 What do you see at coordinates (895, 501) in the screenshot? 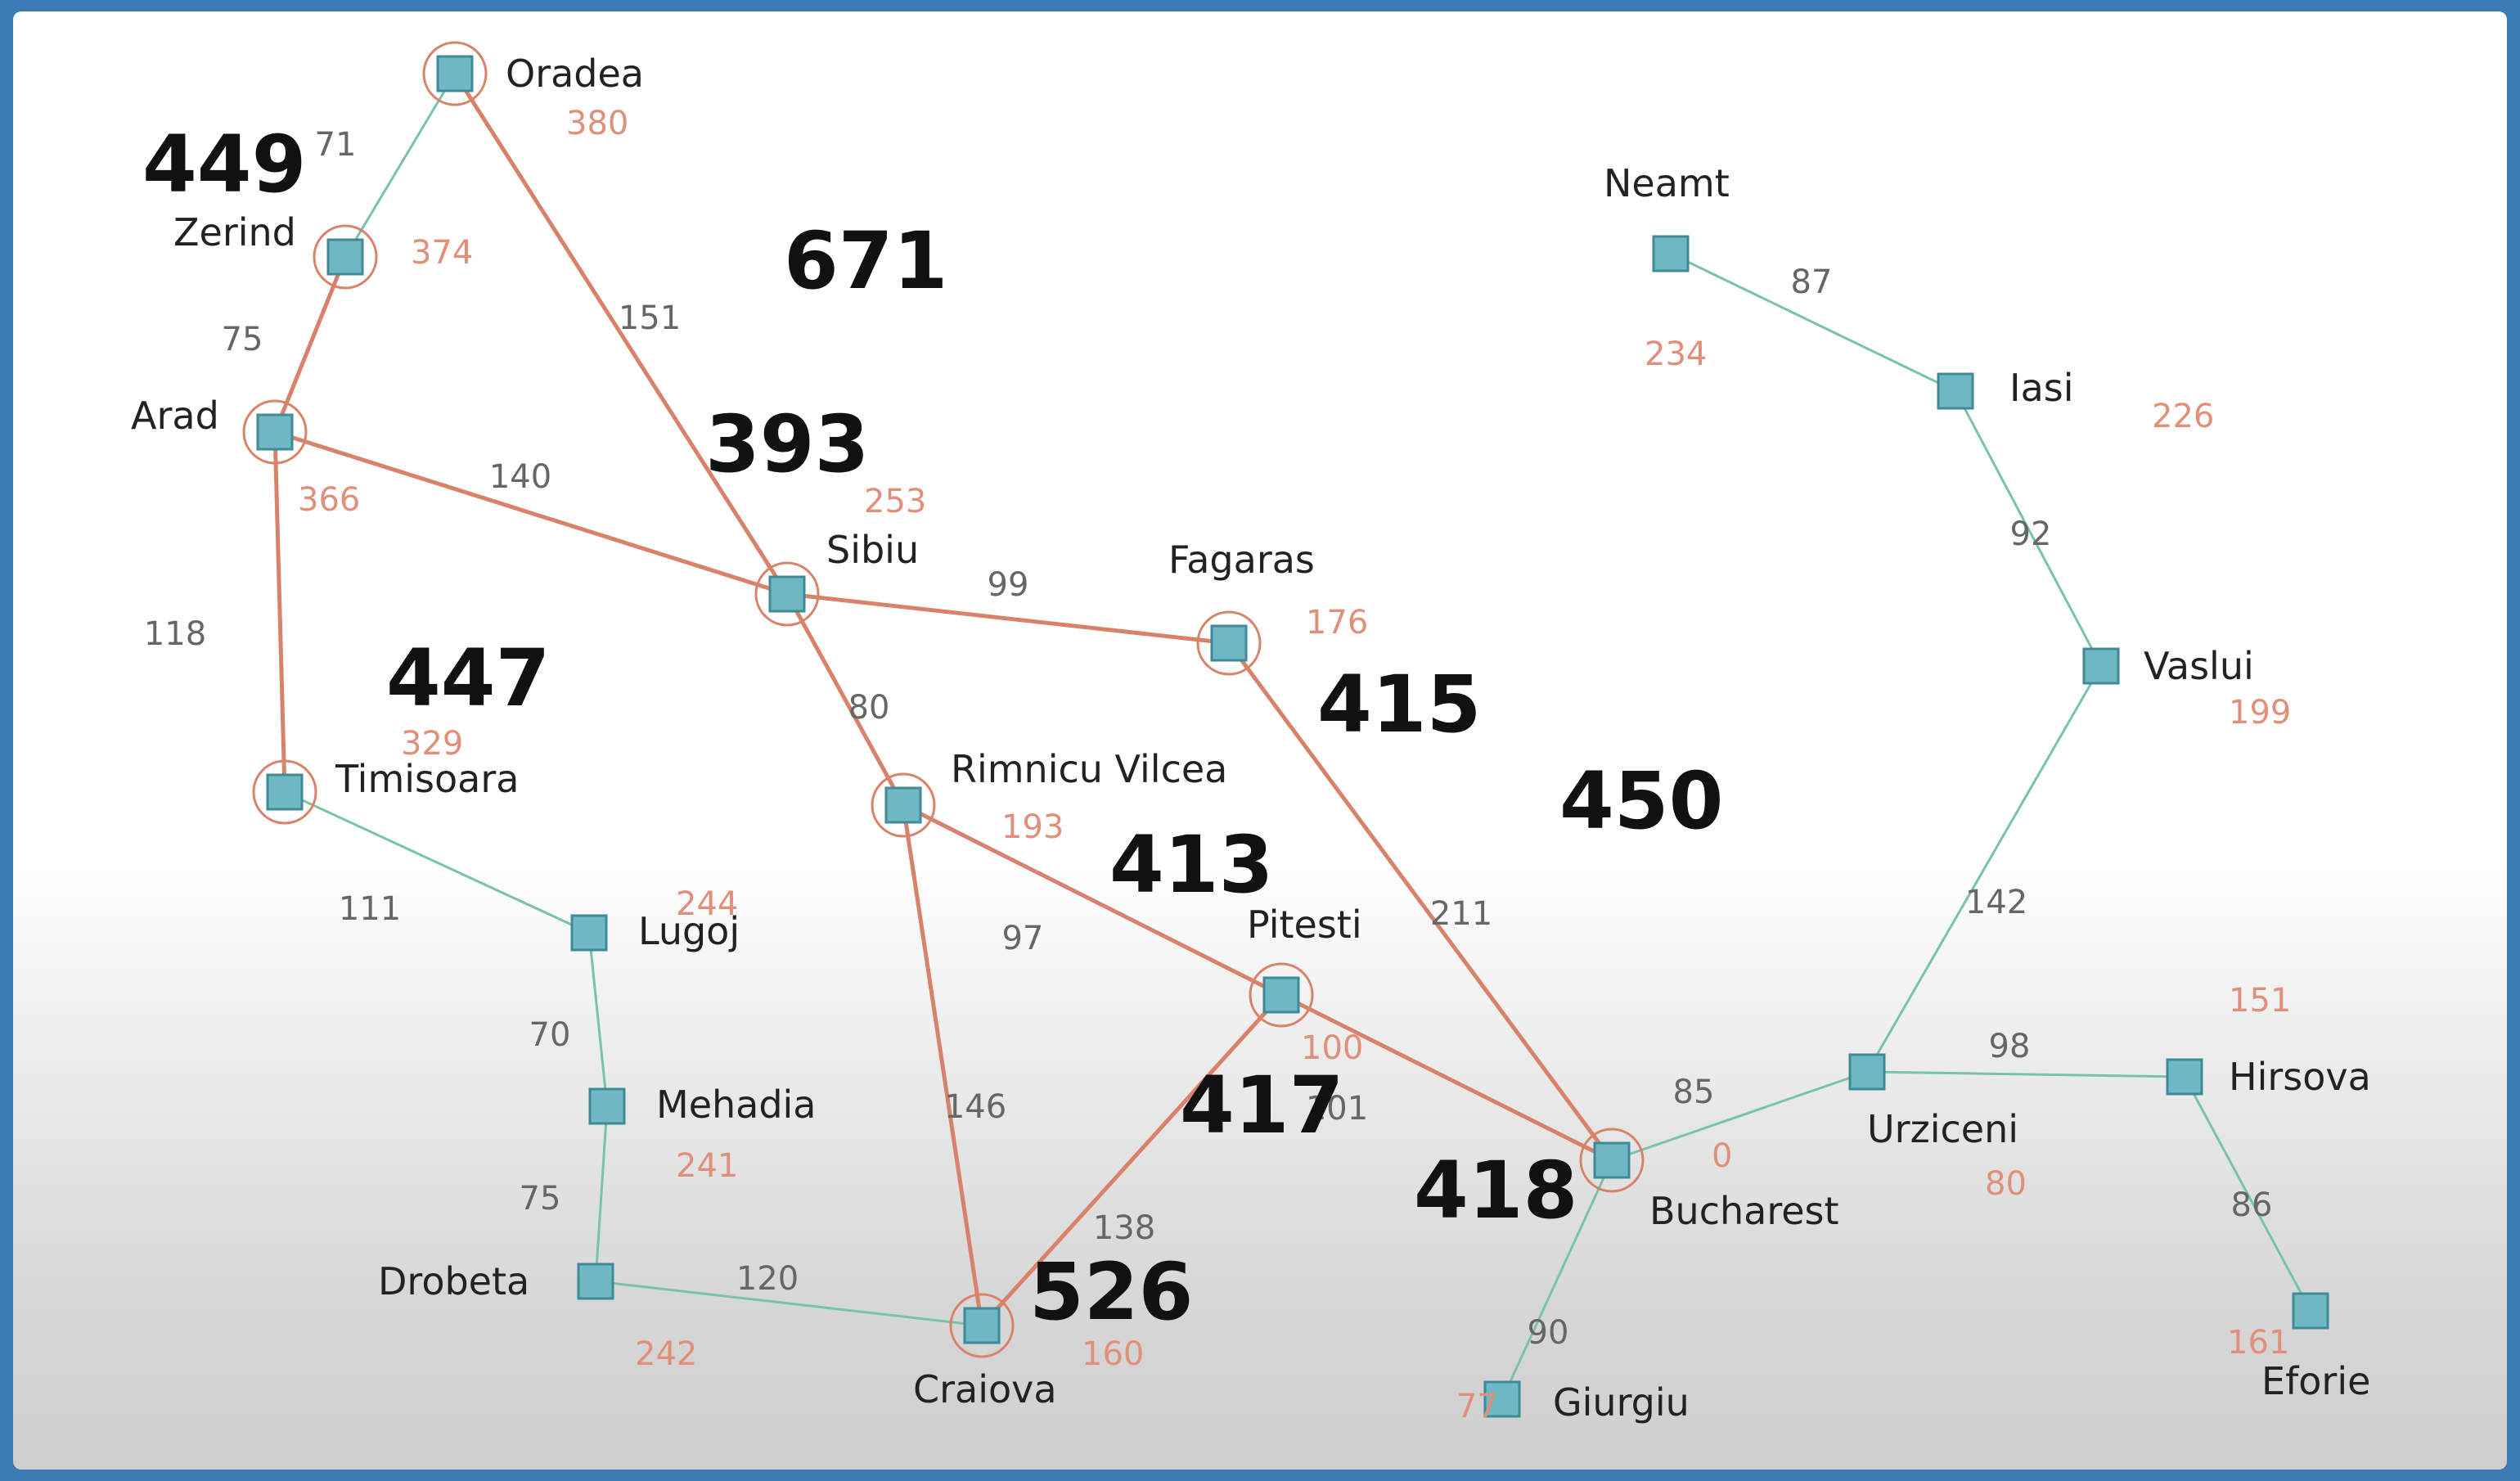
I see `heuristic-sibiu: 253` at bounding box center [895, 501].